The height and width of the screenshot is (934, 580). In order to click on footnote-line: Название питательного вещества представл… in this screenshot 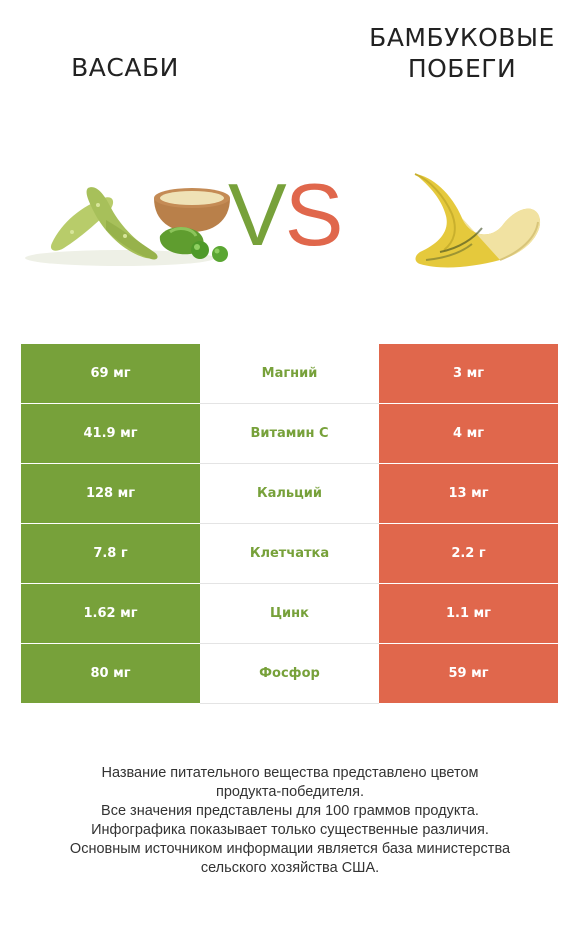, I will do `click(290, 773)`.